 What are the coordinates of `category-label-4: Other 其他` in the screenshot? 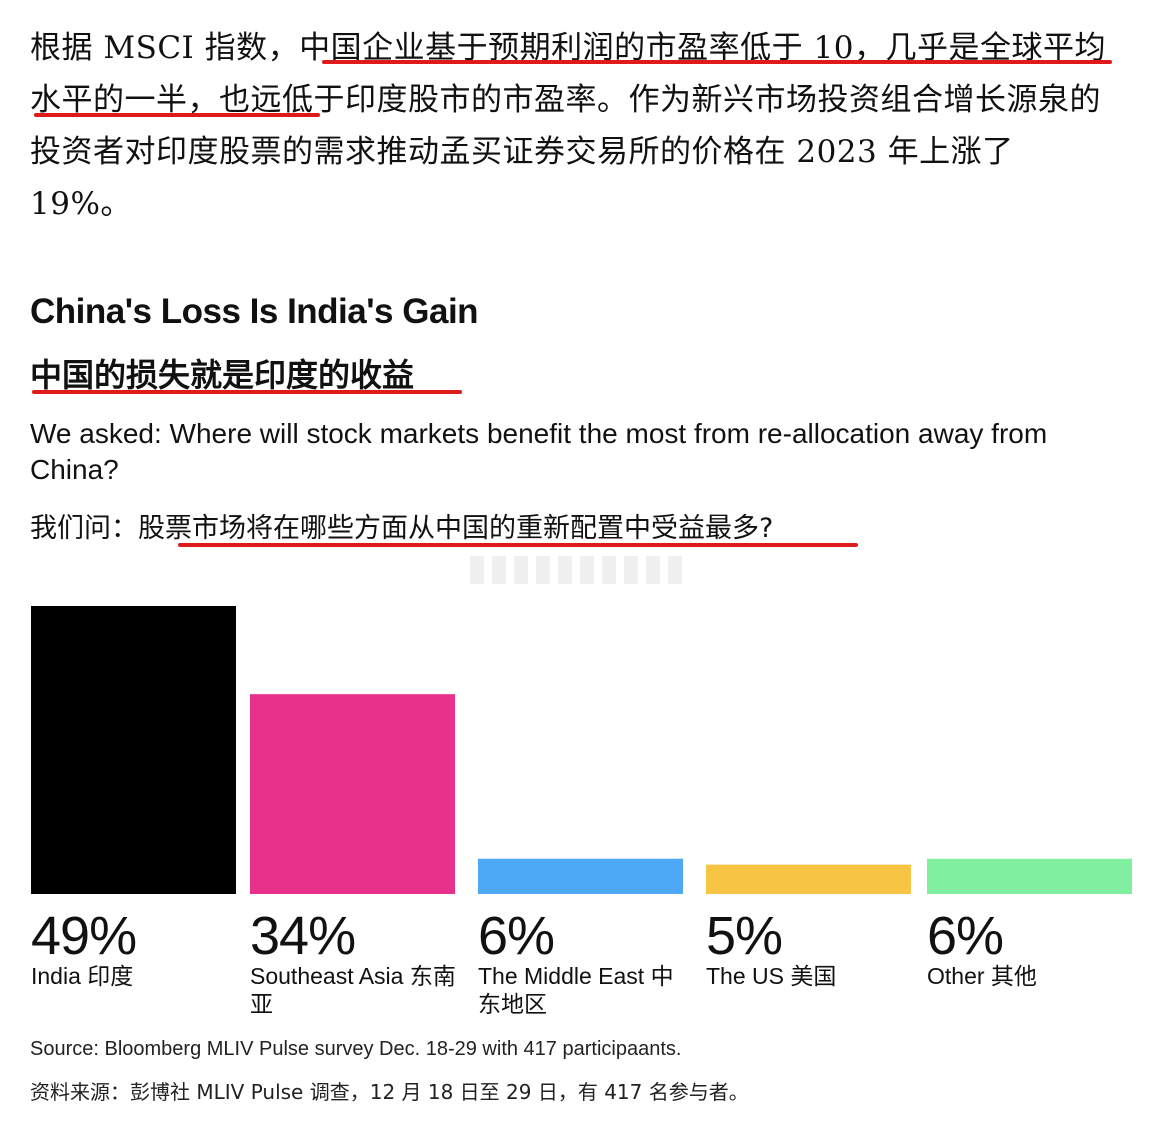 It's located at (982, 976).